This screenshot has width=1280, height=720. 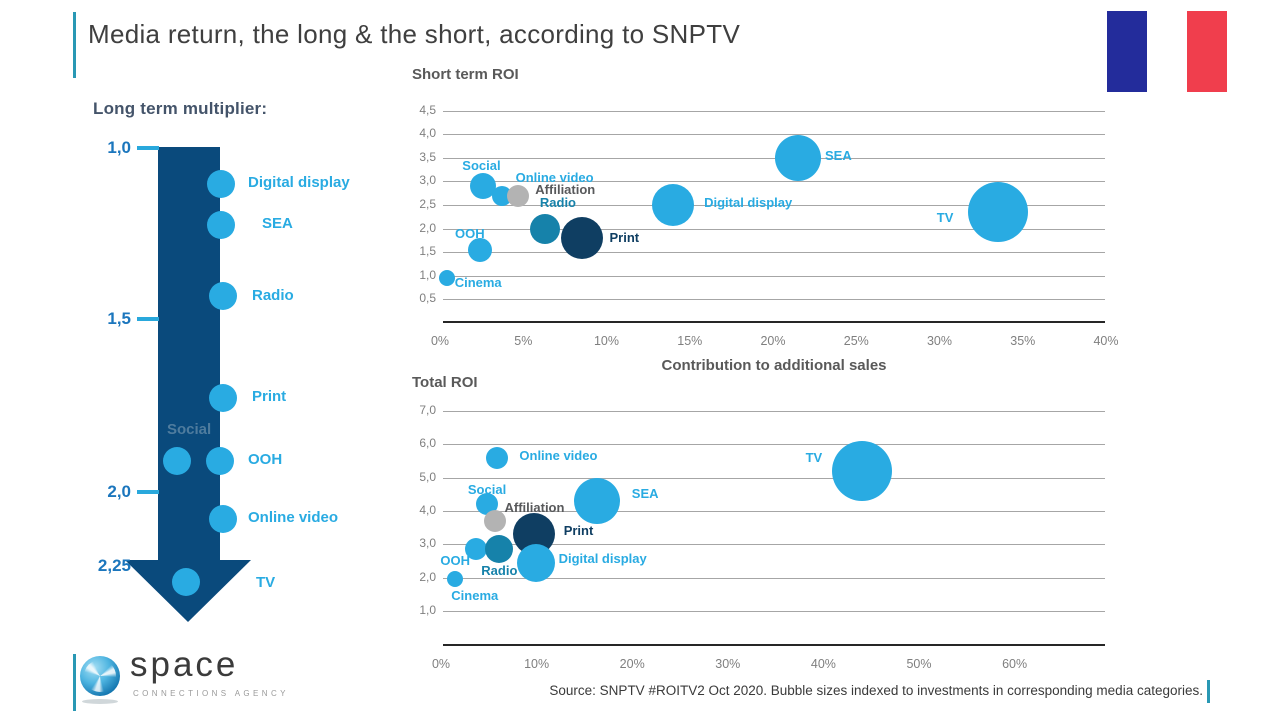 What do you see at coordinates (856, 341) in the screenshot?
I see `x-tick-label: 25%` at bounding box center [856, 341].